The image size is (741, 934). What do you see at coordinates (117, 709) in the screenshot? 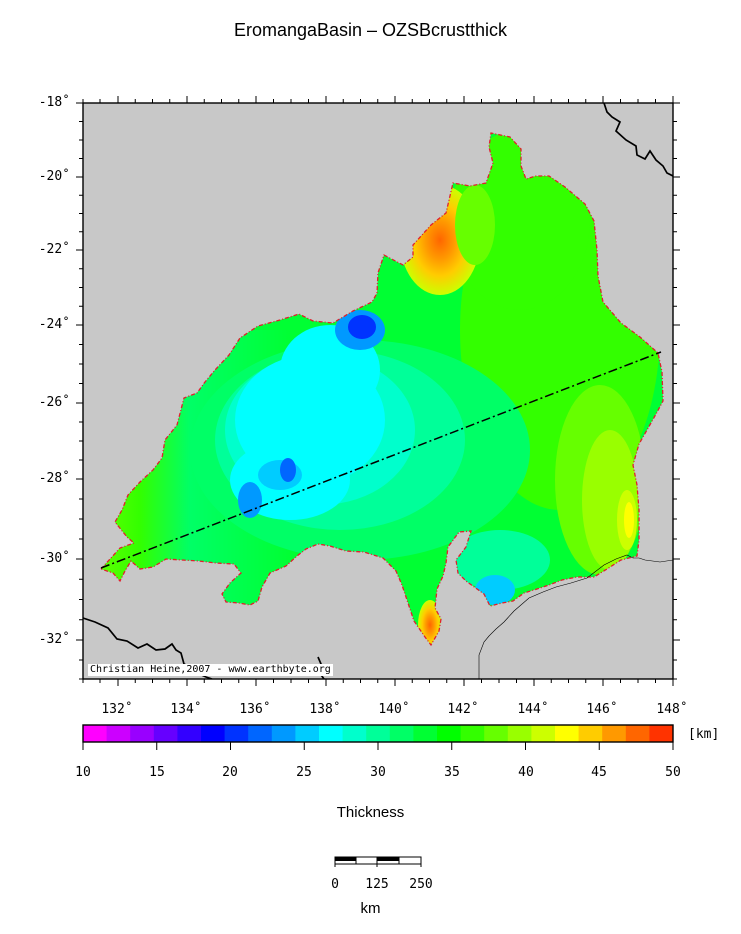
I see `lon-label-132: 132˚` at bounding box center [117, 709].